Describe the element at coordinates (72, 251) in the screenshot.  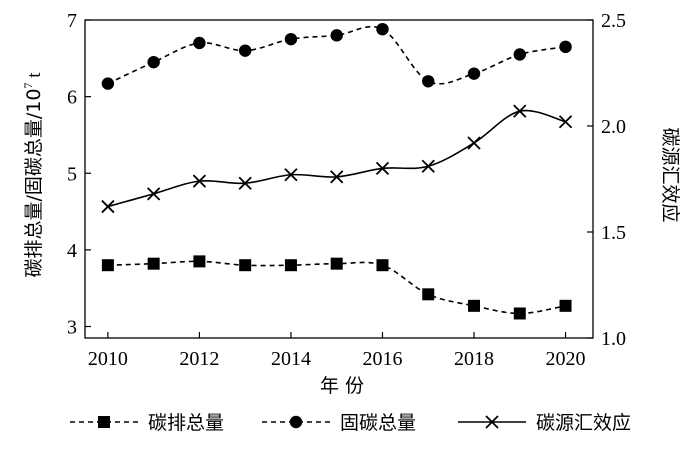
I see `y-left-tick-label: 4` at that location.